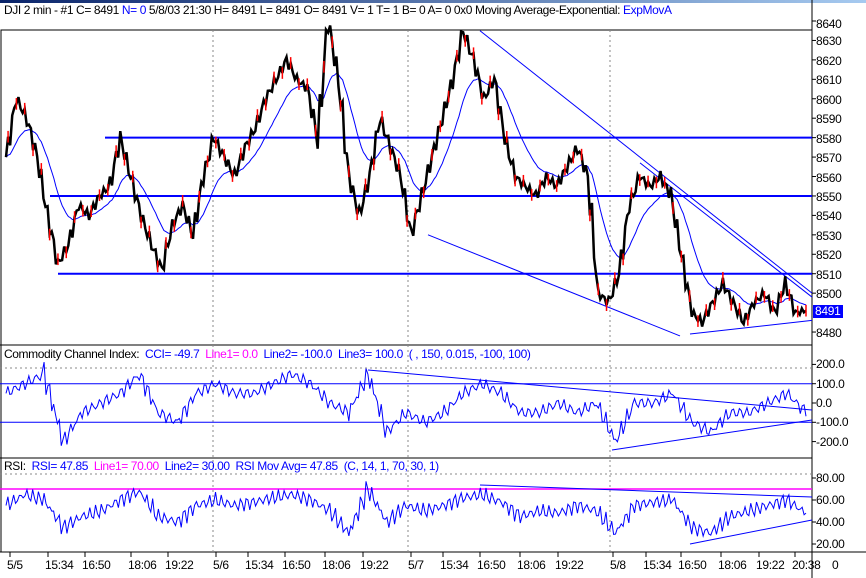  Describe the element at coordinates (469, 354) in the screenshot. I see `cci-params: ( , 150, 0.015, -100, 100)` at that location.